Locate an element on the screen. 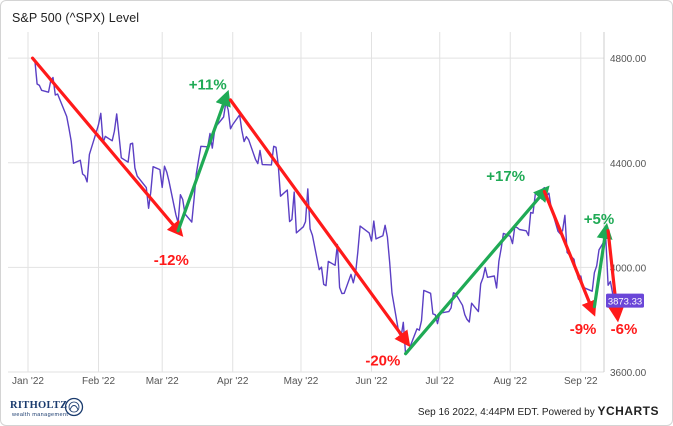  ritholtz-logo: RITHOLTZ wealth management is located at coordinates (50, 409).